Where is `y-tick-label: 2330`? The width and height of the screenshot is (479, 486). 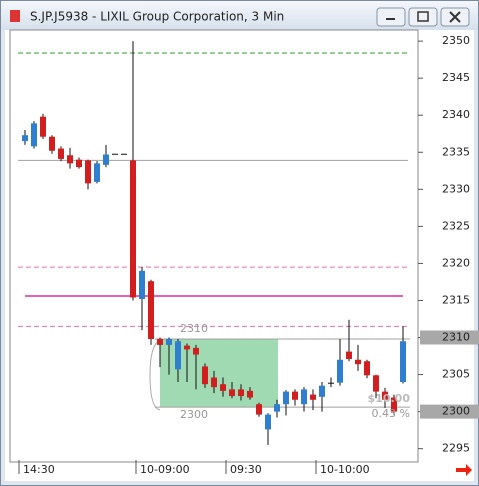
y-tick-label: 2330 is located at coordinates (456, 188).